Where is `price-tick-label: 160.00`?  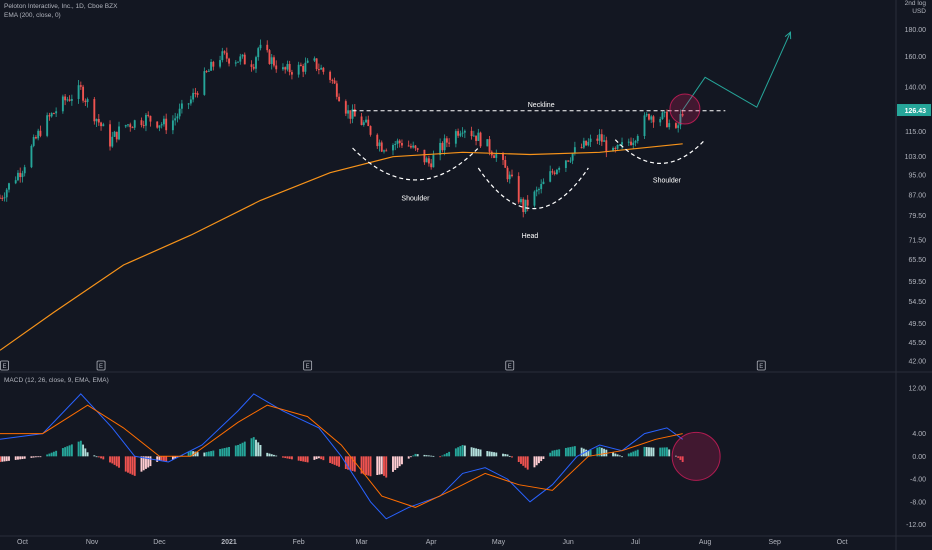 price-tick-label: 160.00 is located at coordinates (916, 57).